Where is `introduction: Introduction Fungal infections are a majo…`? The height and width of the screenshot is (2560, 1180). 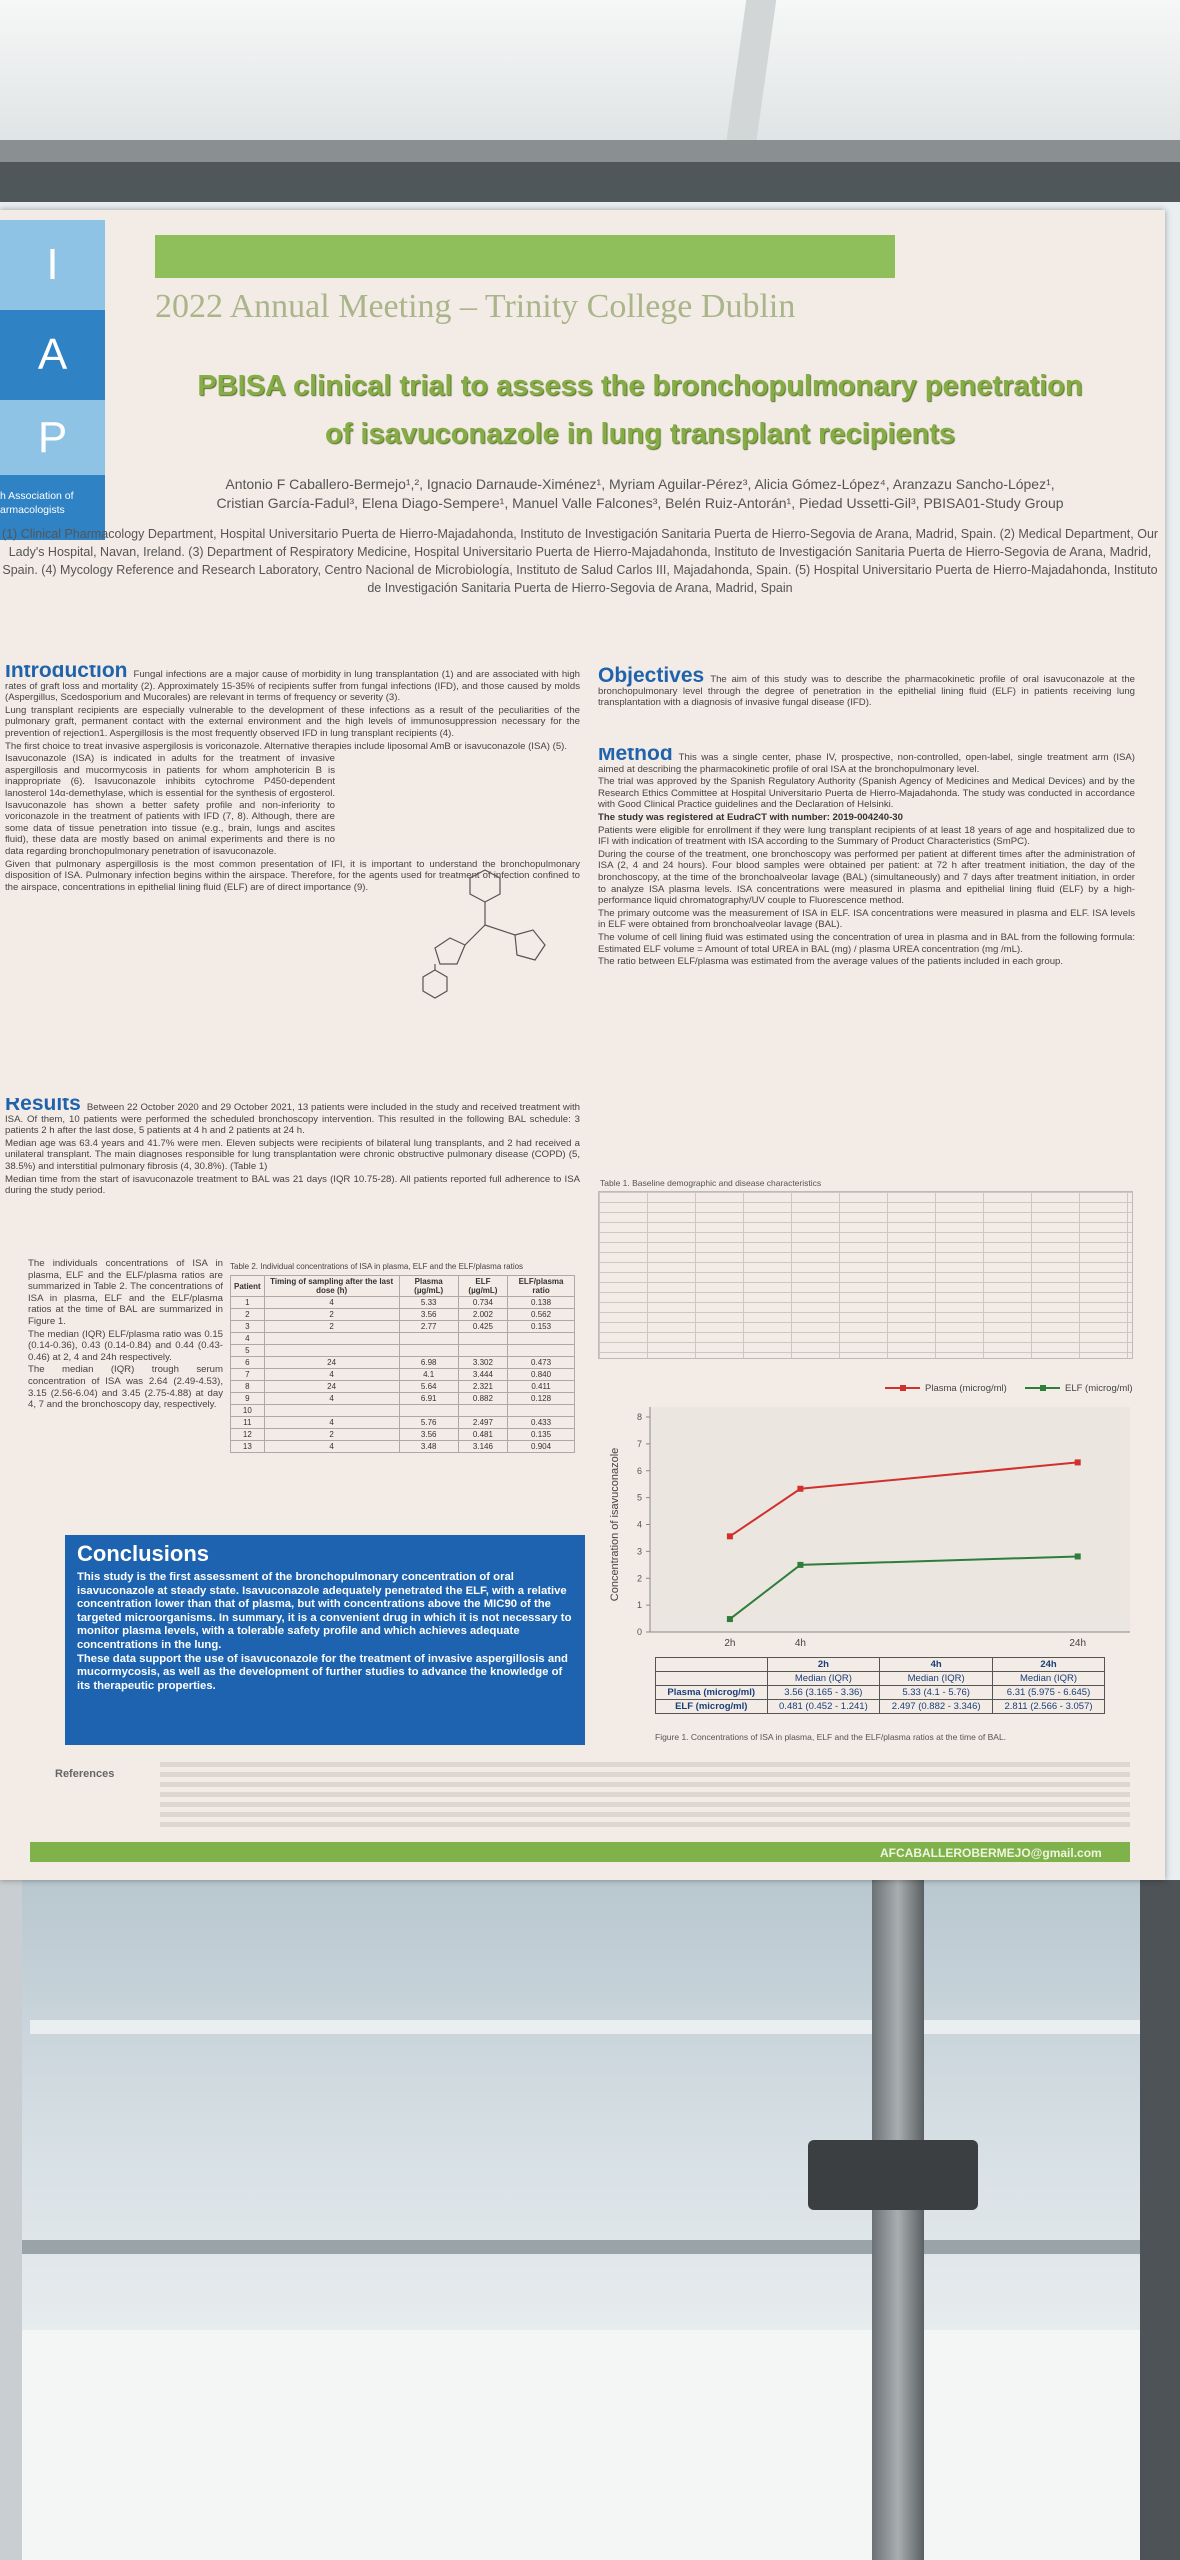
introduction: Introduction Fungal infections are a majo… is located at coordinates (292, 885).